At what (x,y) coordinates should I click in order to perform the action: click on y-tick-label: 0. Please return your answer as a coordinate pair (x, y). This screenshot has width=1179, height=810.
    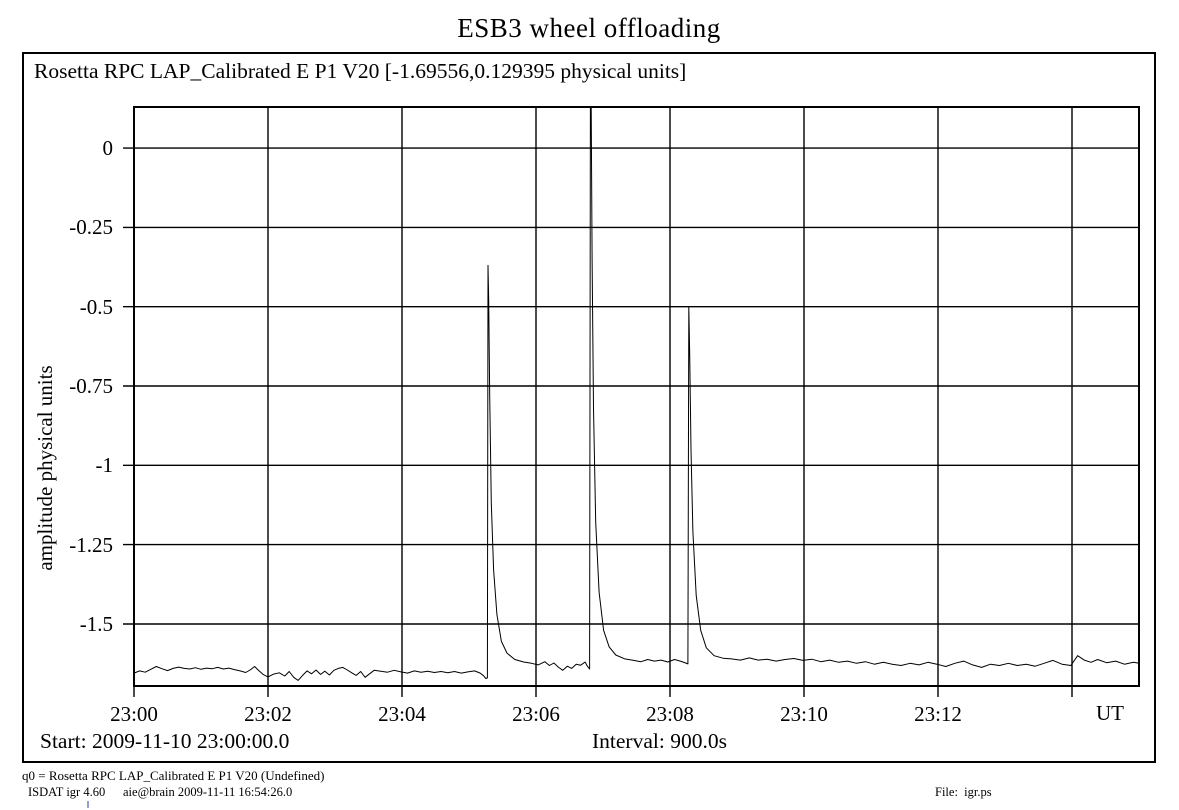
    Looking at the image, I should click on (108, 148).